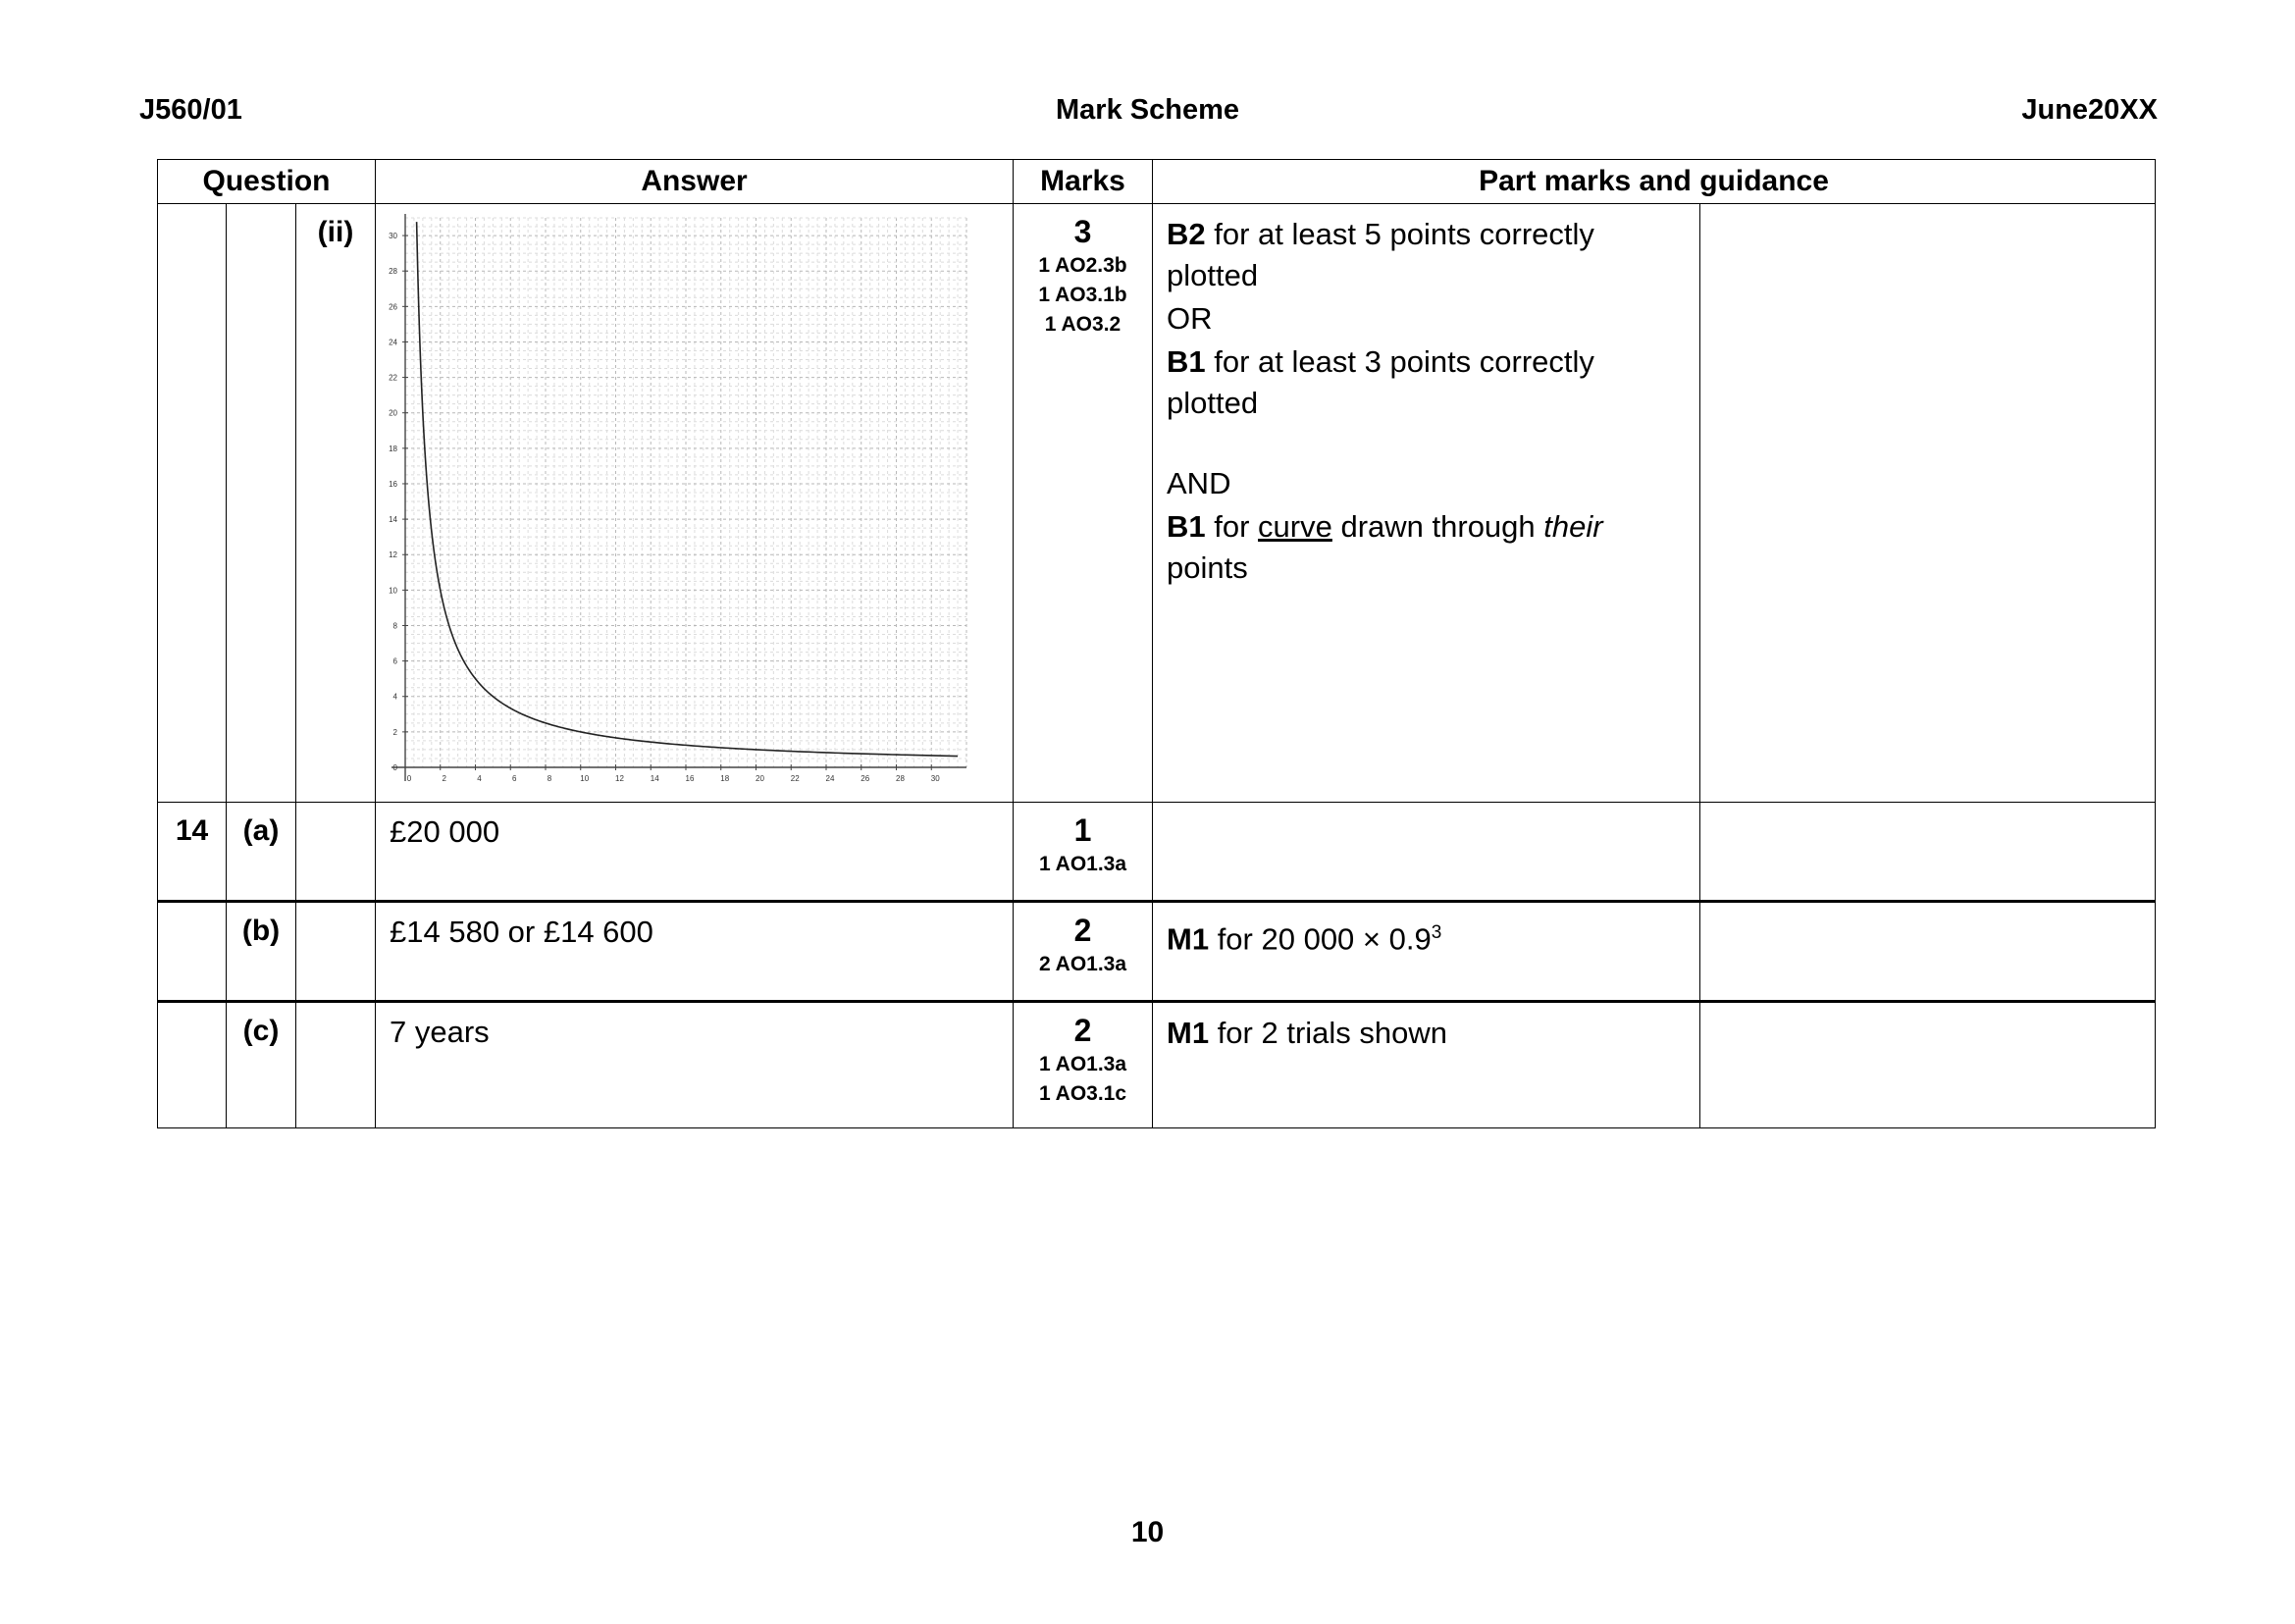 The height and width of the screenshot is (1624, 2295). What do you see at coordinates (1147, 1532) in the screenshot?
I see `page-number: 10` at bounding box center [1147, 1532].